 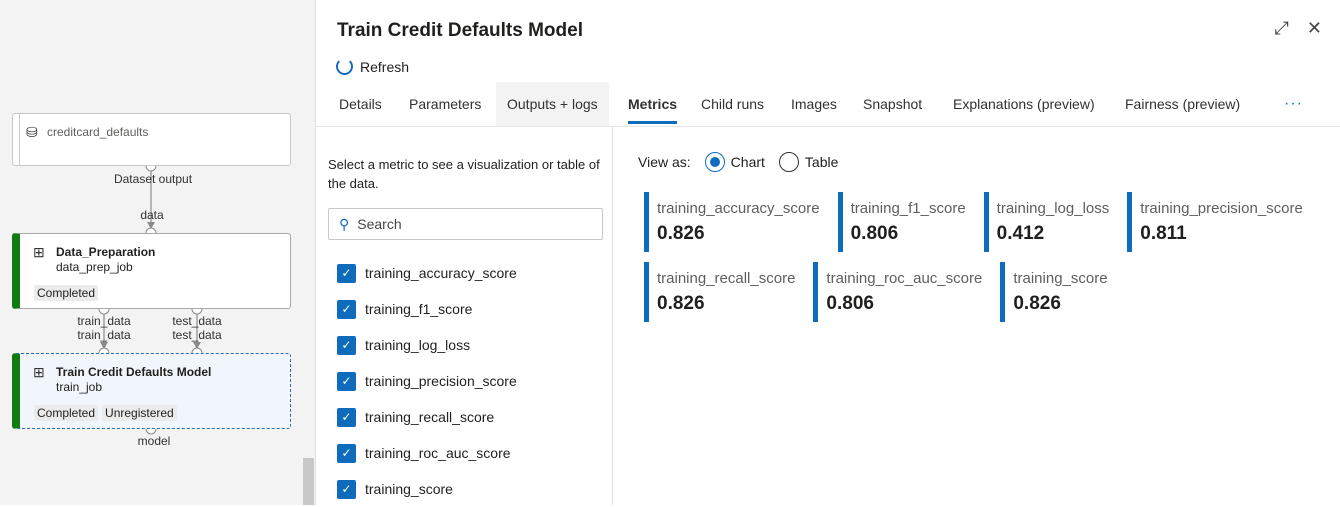 I want to click on metric-checkbox-item: ✓ training_log_loss, so click(x=427, y=345).